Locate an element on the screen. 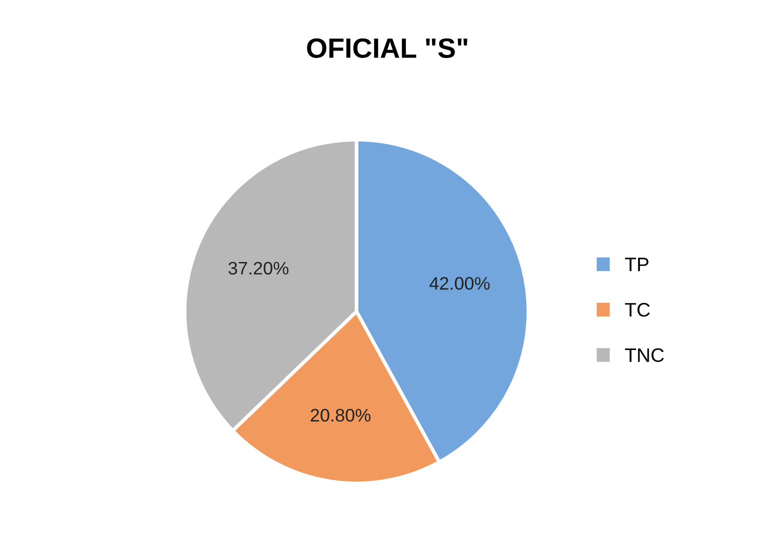  data-label: 20.80% is located at coordinates (340, 415).